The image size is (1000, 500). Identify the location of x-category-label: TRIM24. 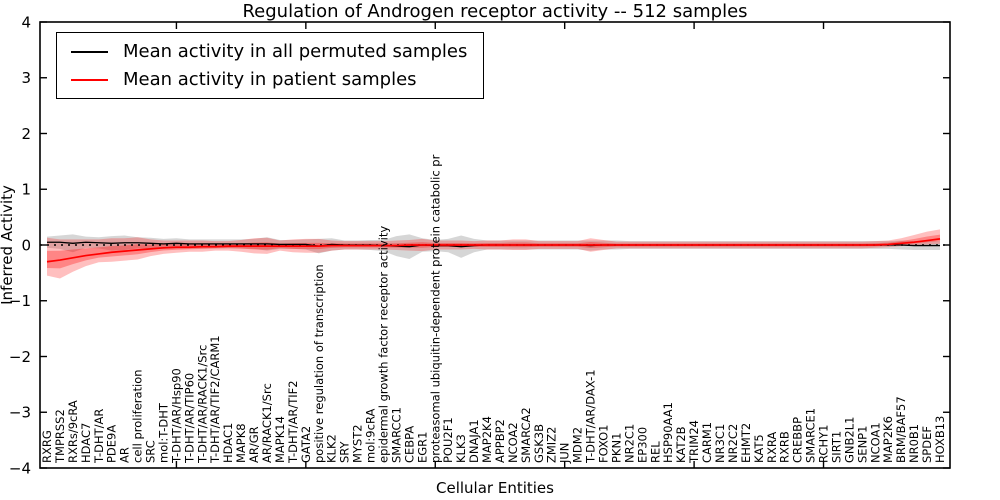
(694, 442).